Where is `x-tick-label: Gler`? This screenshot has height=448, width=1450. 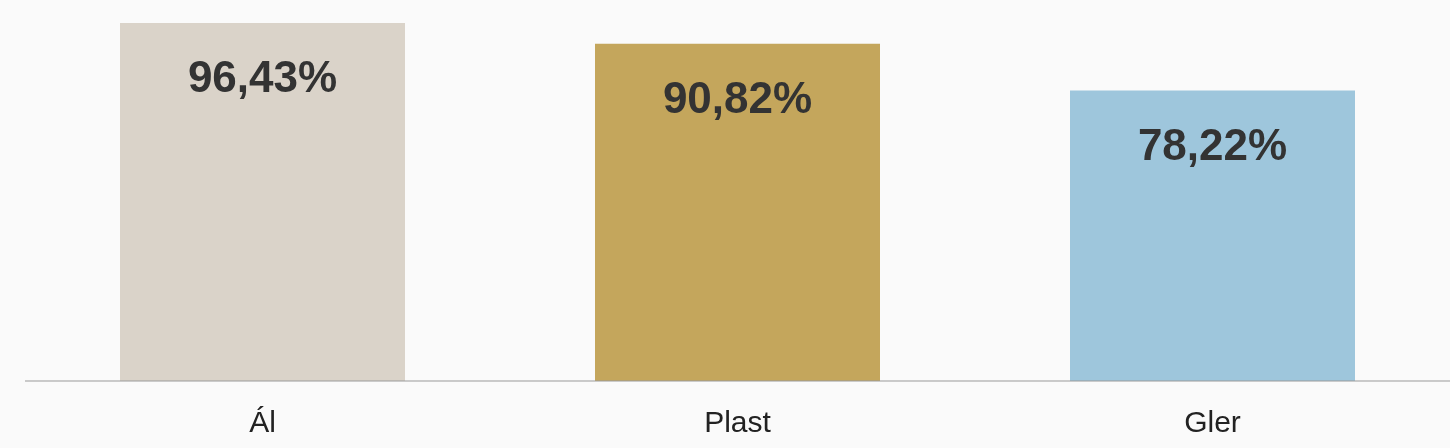
x-tick-label: Gler is located at coordinates (1212, 422).